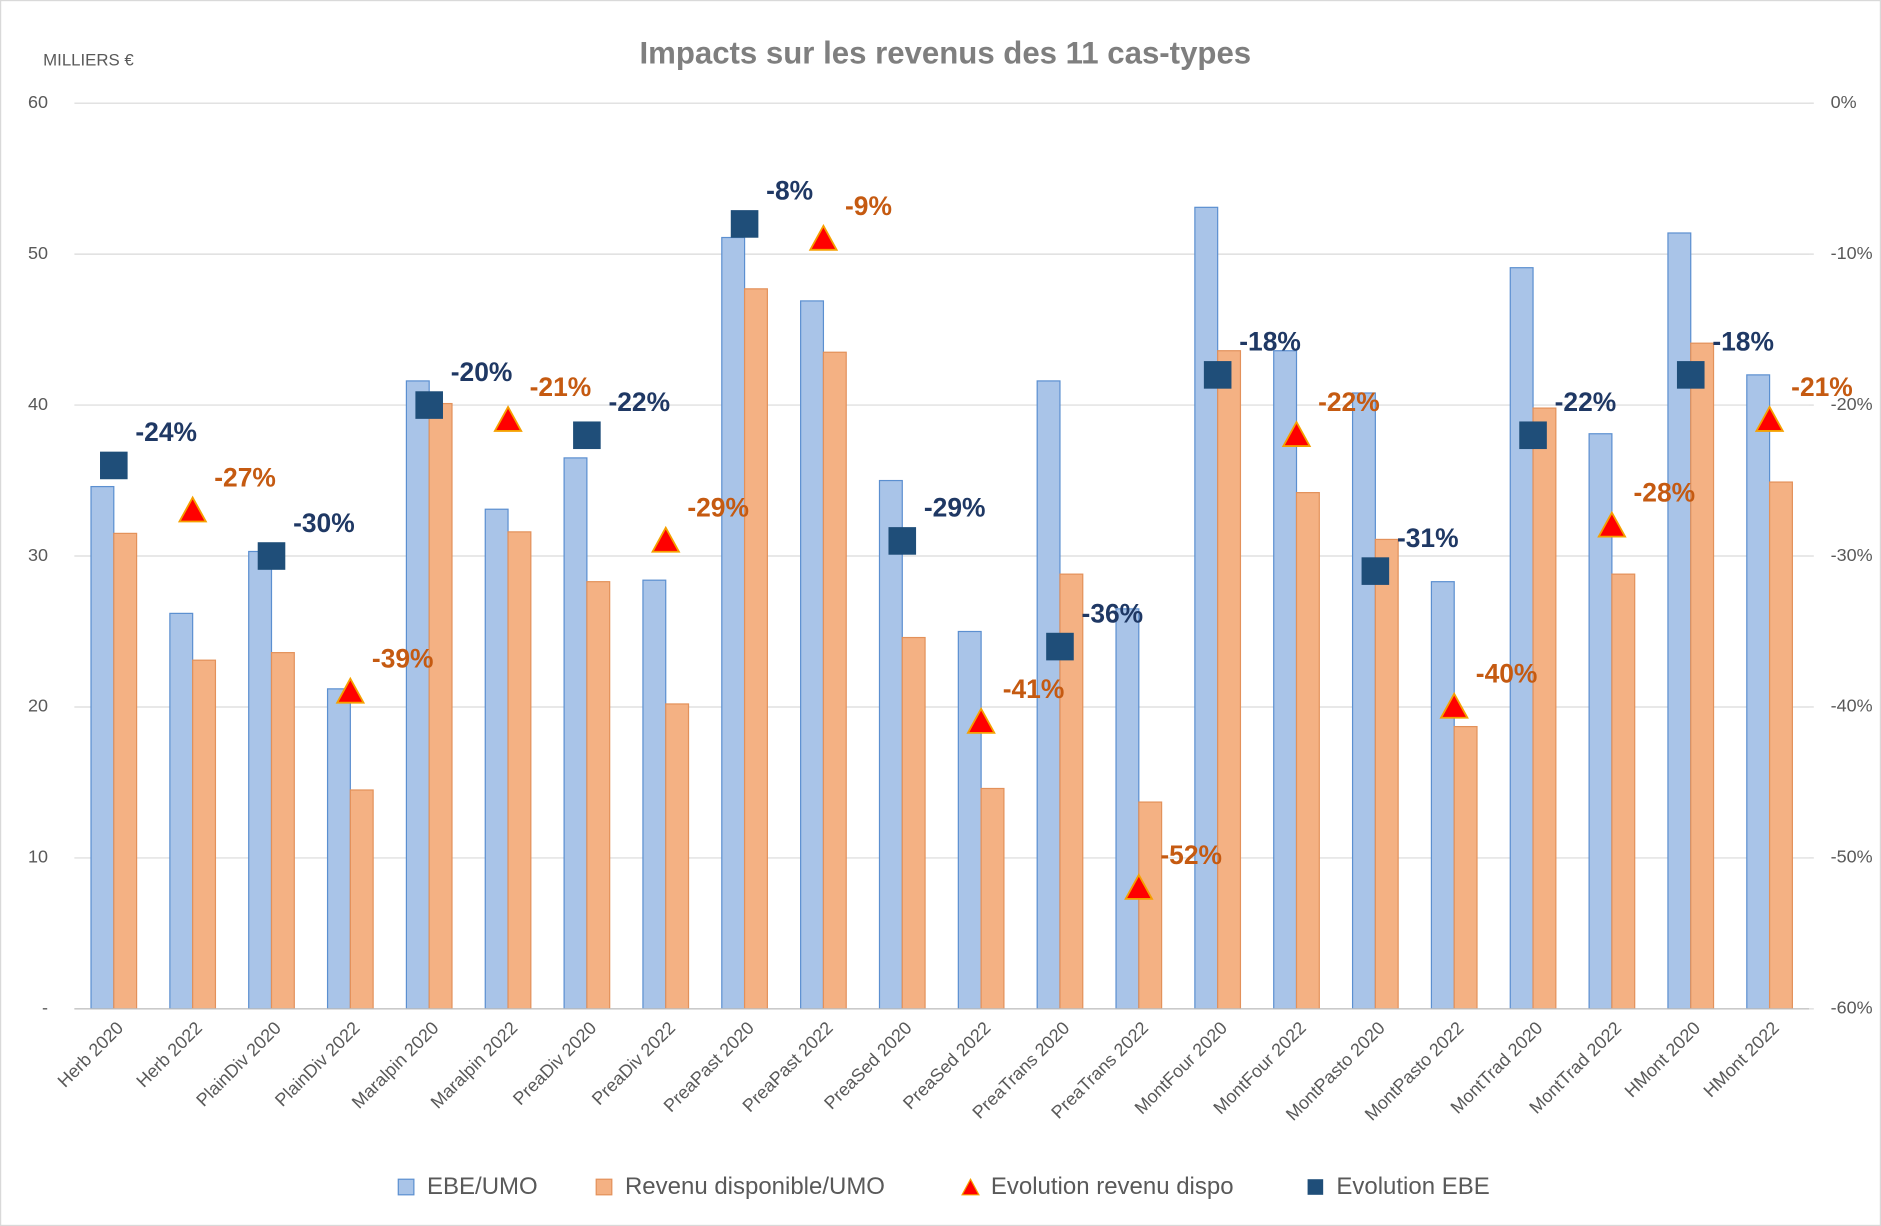  Describe the element at coordinates (166, 432) in the screenshot. I see `data-label: -24%` at that location.